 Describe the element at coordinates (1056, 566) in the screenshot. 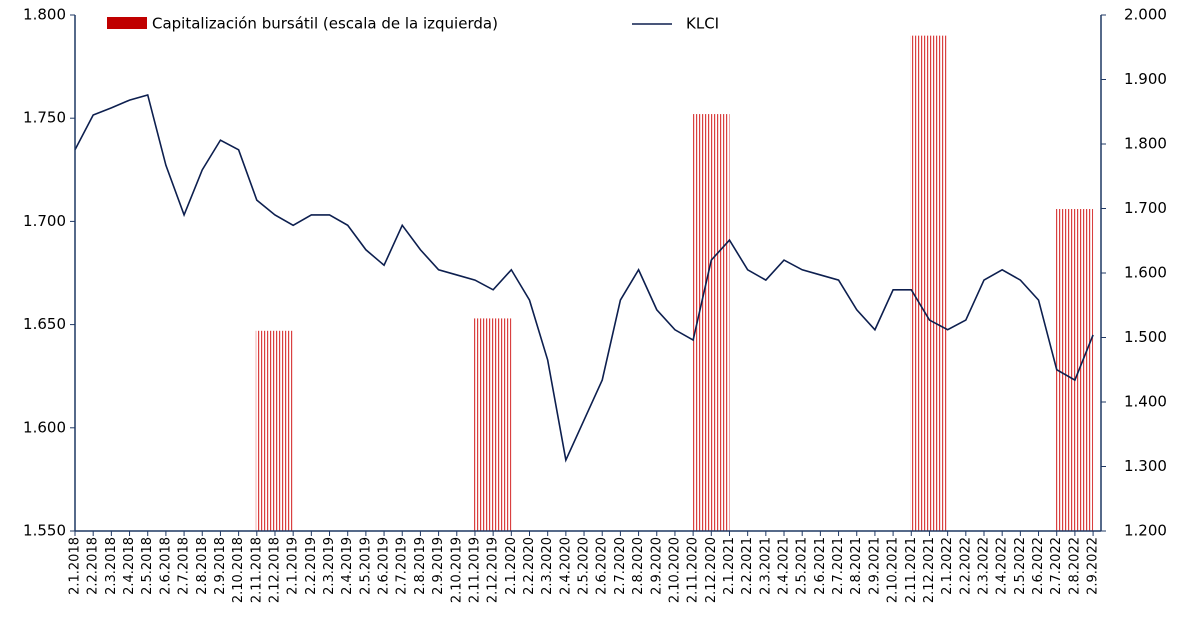

I see `x-tick-label: 2.7.2022` at that location.